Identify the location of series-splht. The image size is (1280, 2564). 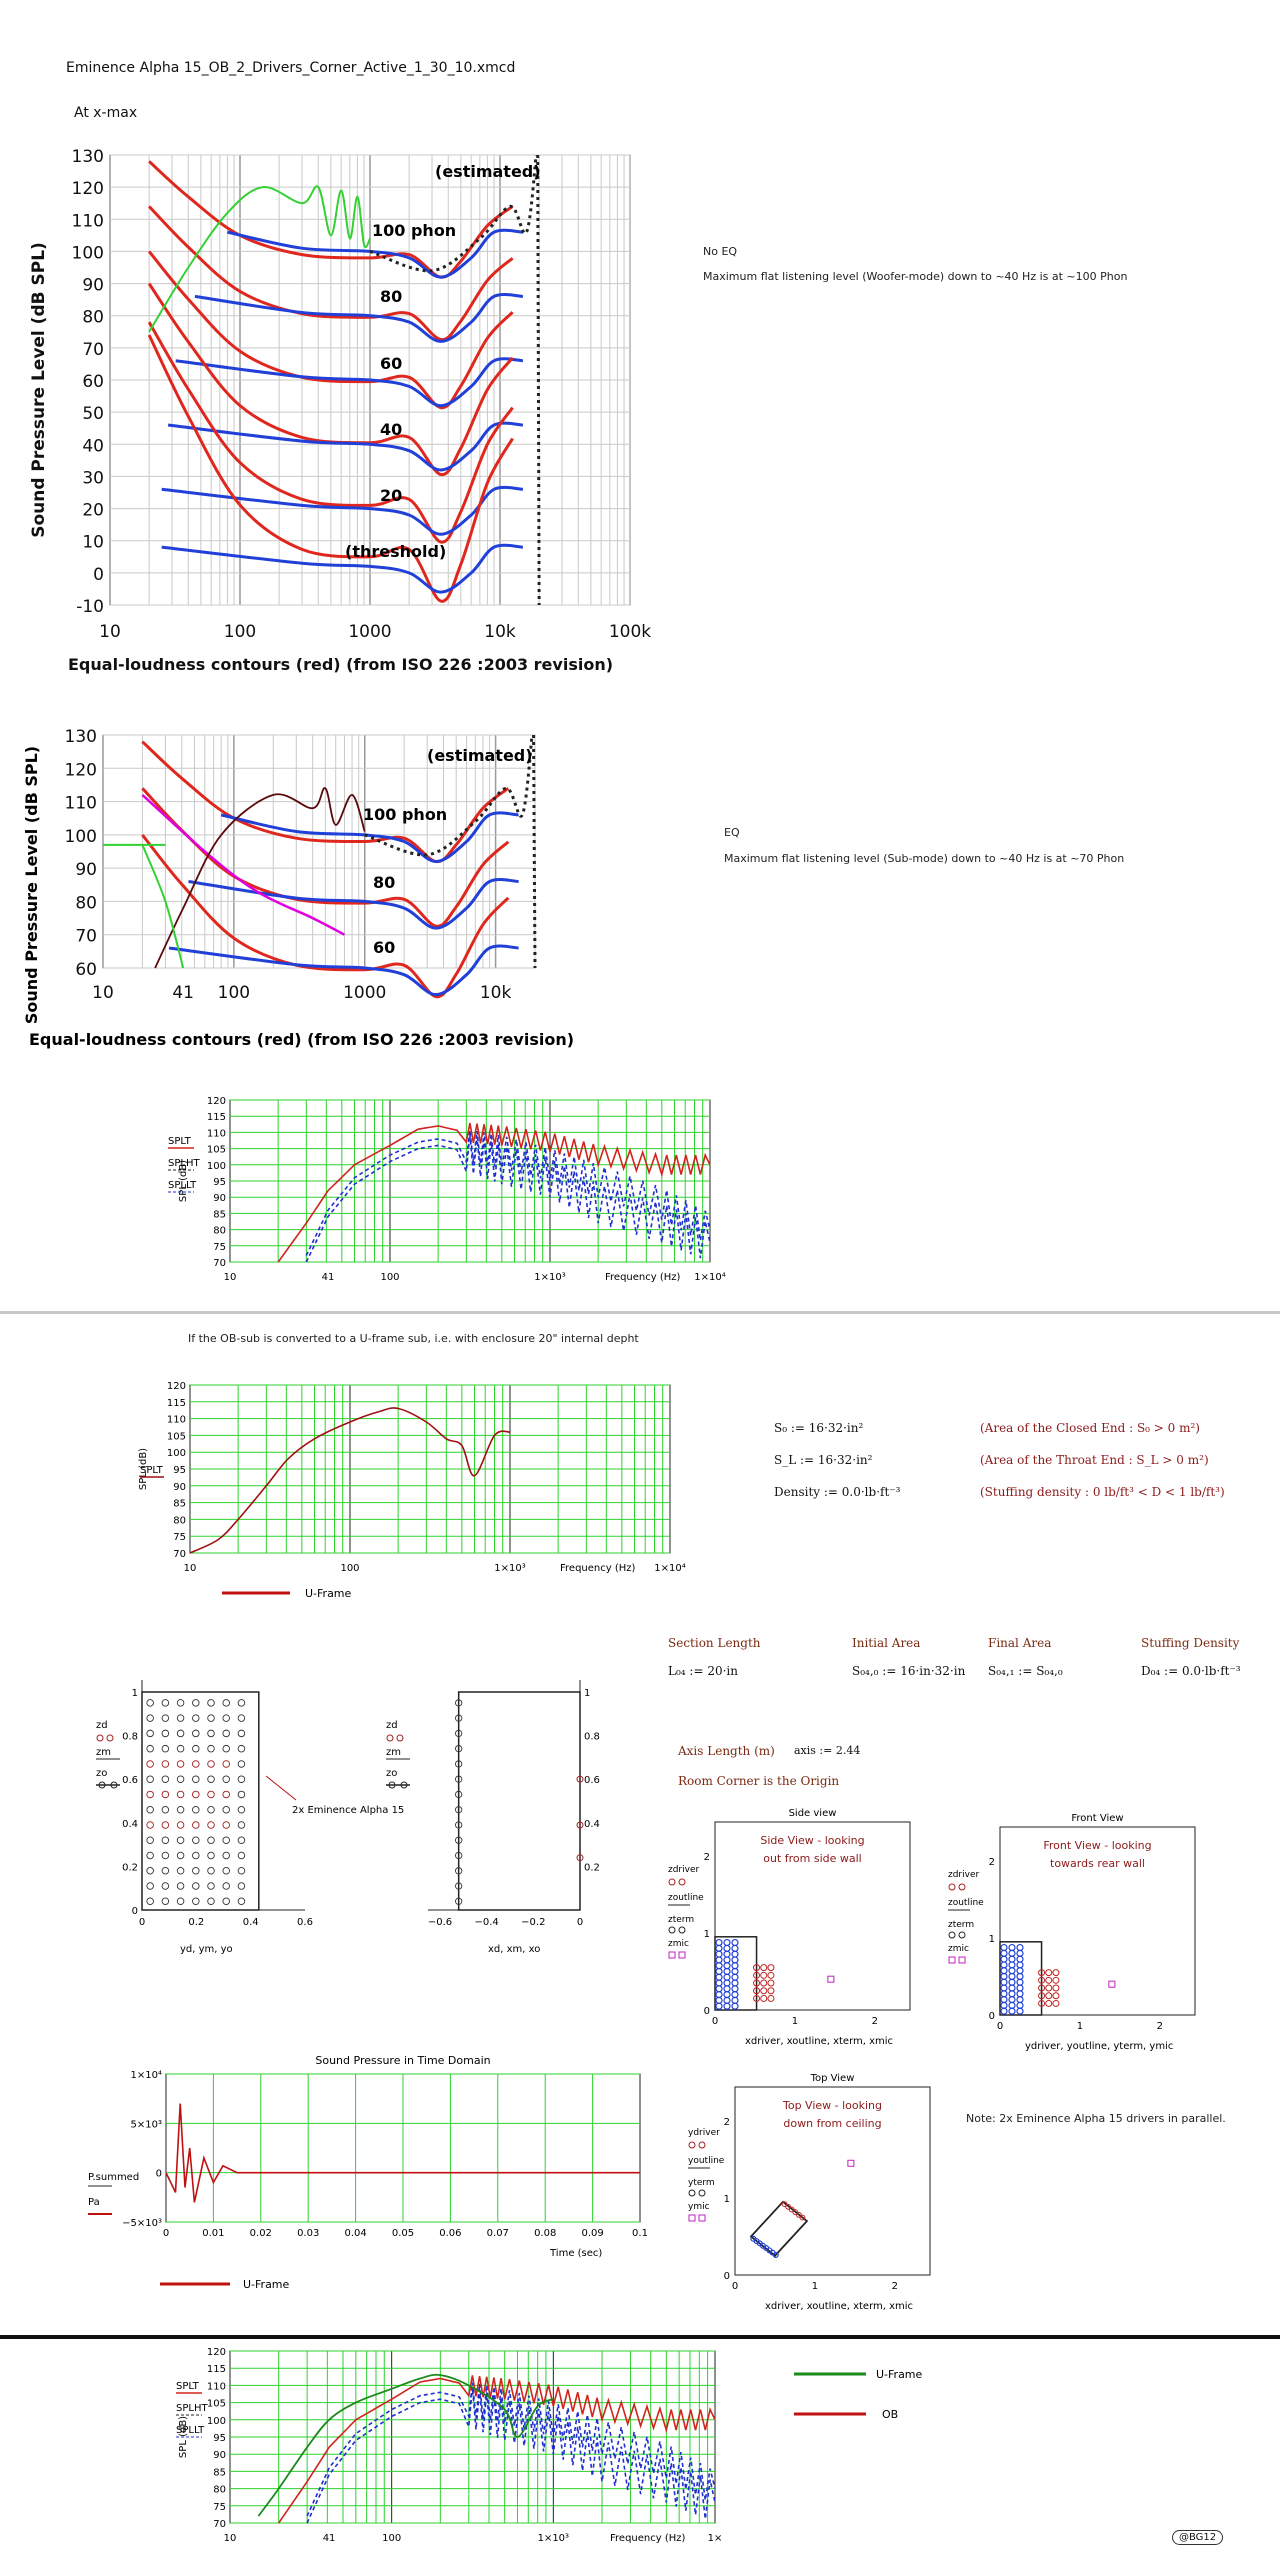
(511, 2449).